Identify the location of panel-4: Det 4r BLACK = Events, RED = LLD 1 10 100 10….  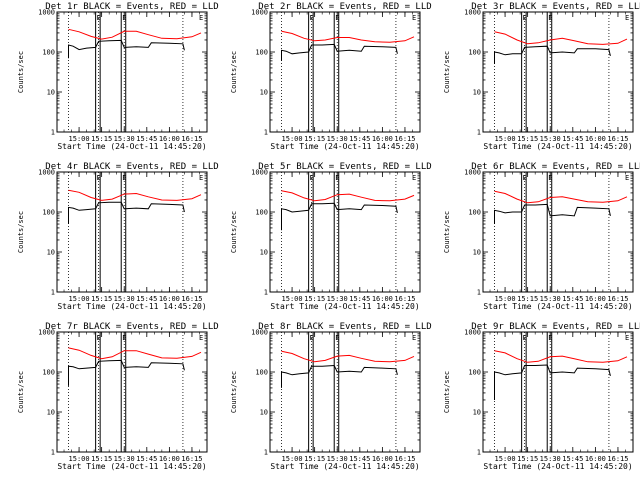
(118, 236).